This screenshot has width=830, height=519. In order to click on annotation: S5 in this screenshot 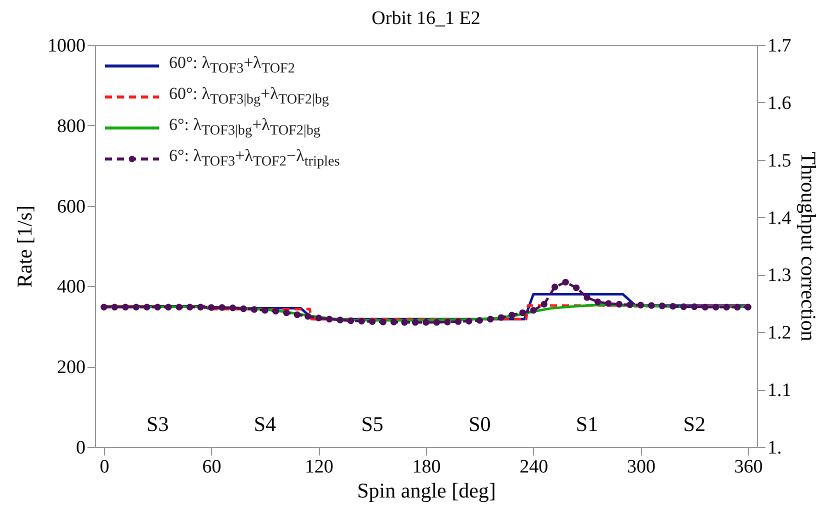, I will do `click(372, 424)`.